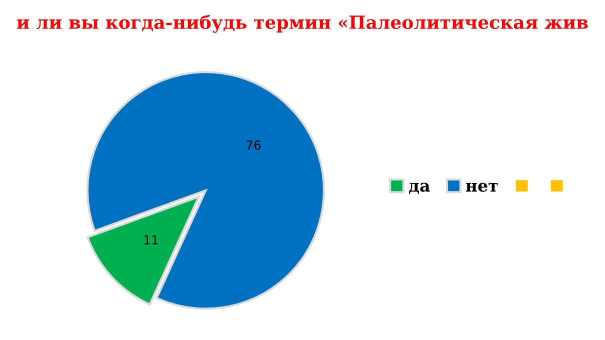 Image resolution: width=605 pixels, height=340 pixels. What do you see at coordinates (151, 239) in the screenshot?
I see `data-label: 11` at bounding box center [151, 239].